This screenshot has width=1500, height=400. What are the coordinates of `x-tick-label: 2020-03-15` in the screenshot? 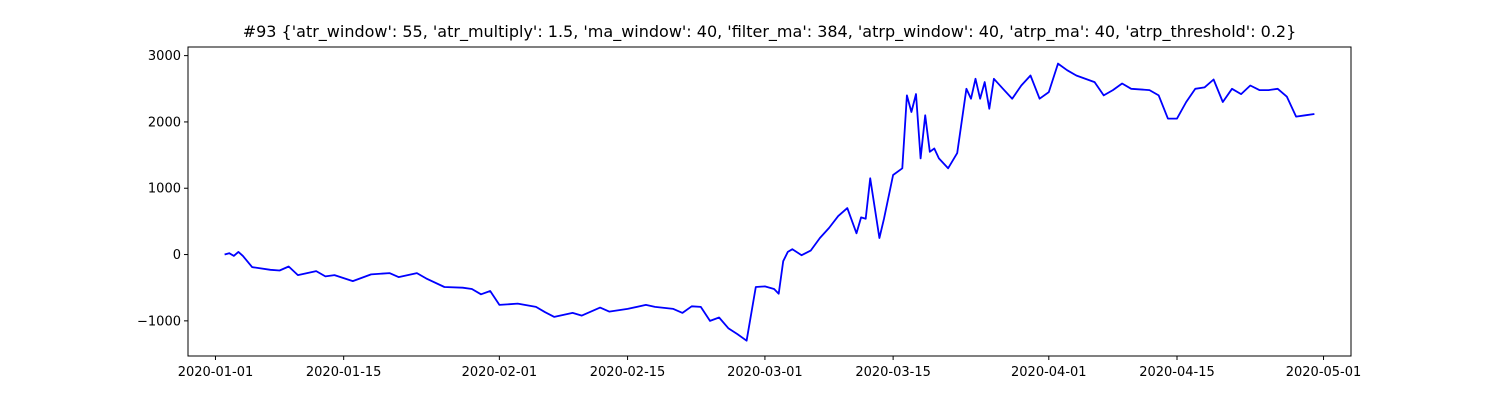 It's located at (893, 372).